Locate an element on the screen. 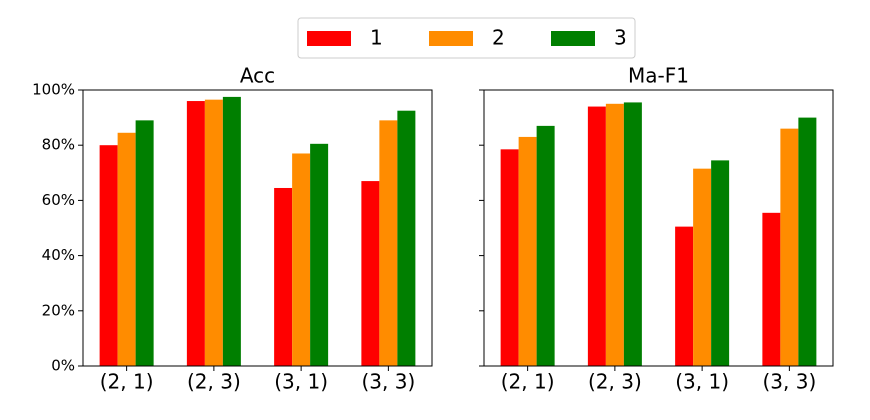 This screenshot has height=420, width=870. legend-label: 2 is located at coordinates (498, 38).